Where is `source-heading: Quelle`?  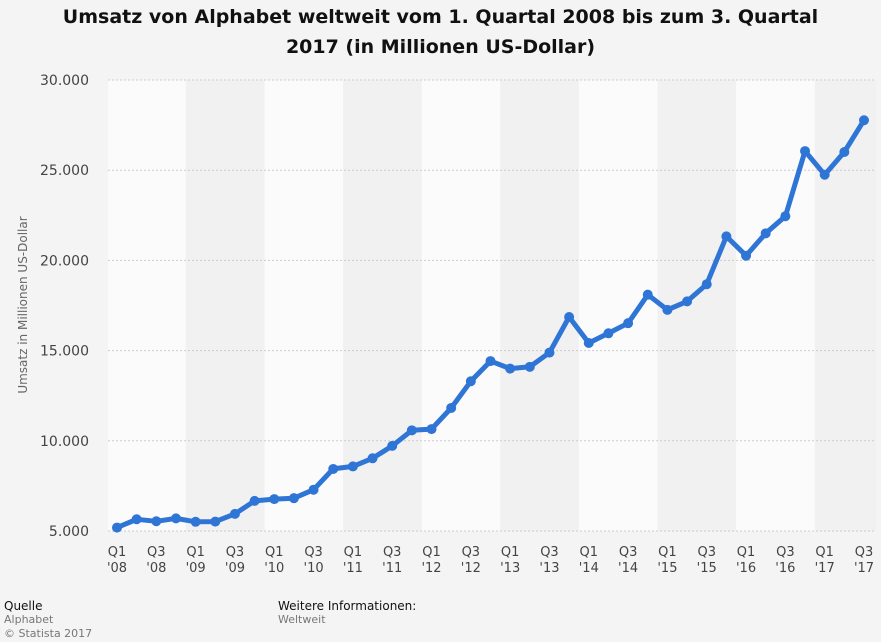 source-heading: Quelle is located at coordinates (23, 606).